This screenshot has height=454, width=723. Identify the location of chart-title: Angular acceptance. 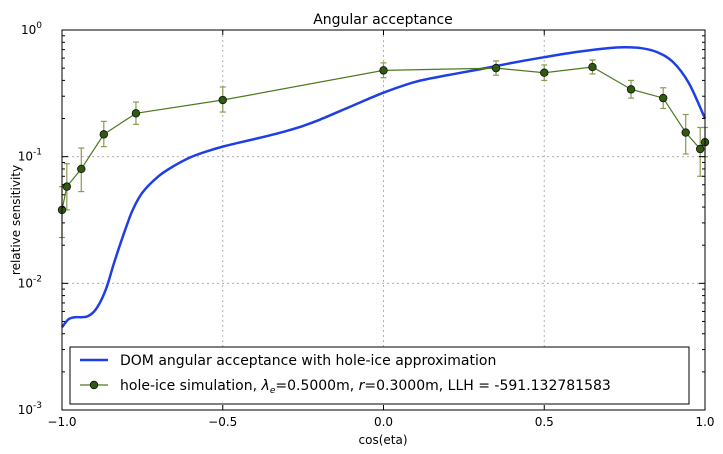
(383, 20).